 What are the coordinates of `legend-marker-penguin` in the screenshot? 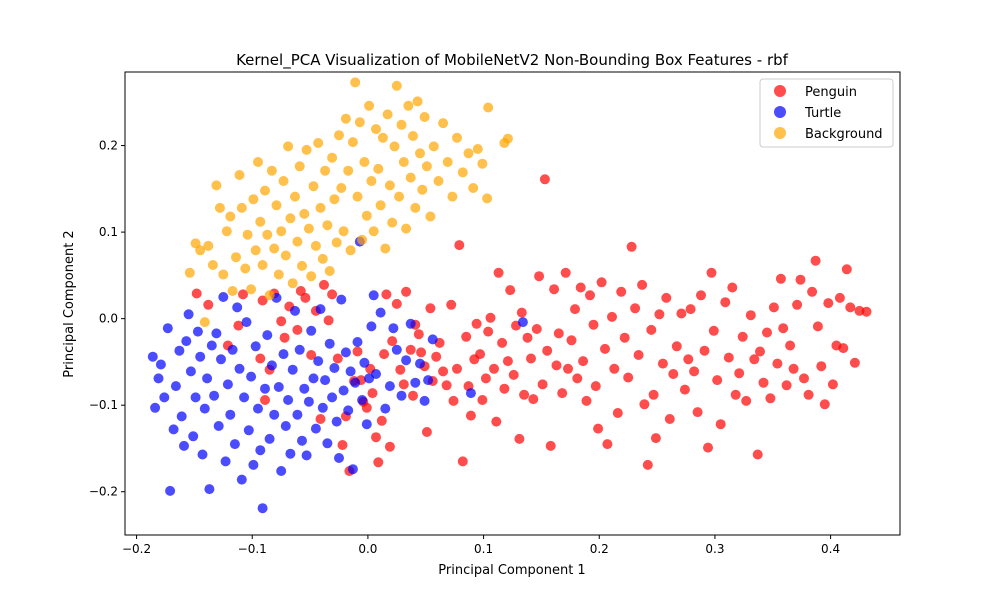 It's located at (780, 91).